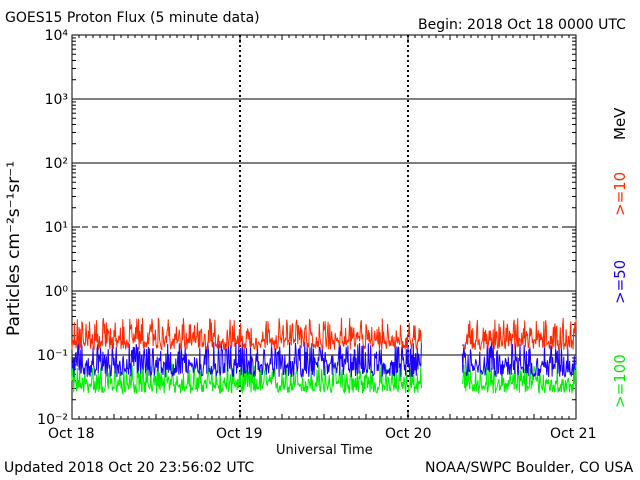 This screenshot has width=640, height=480. I want to click on y-tick-label-4: 10², so click(56, 164).